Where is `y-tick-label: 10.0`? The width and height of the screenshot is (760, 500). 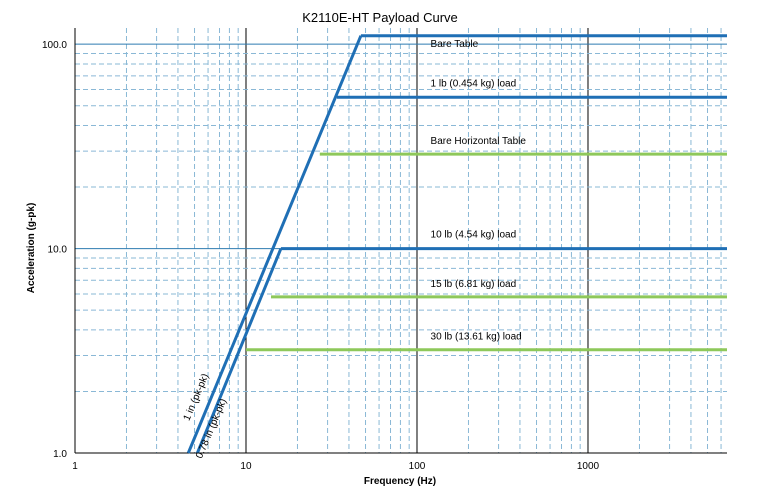 y-tick-label: 10.0 is located at coordinates (58, 250).